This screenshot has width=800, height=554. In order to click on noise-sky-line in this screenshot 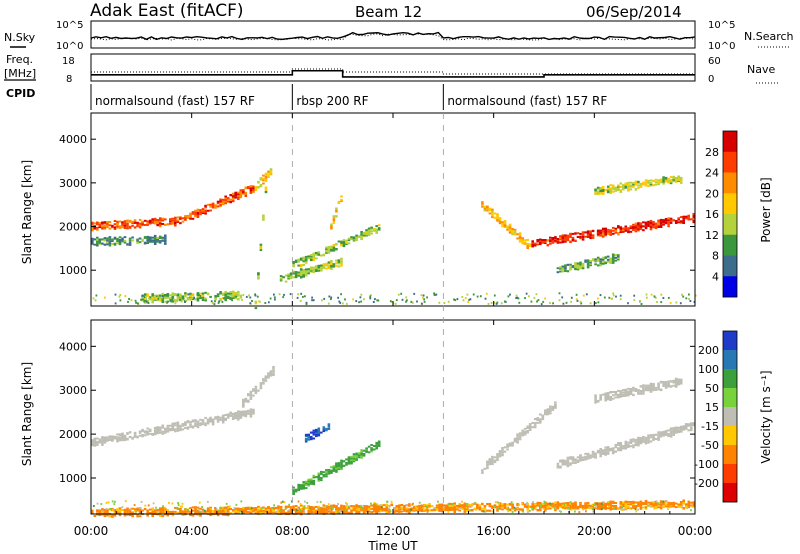, I will do `click(393, 36)`.